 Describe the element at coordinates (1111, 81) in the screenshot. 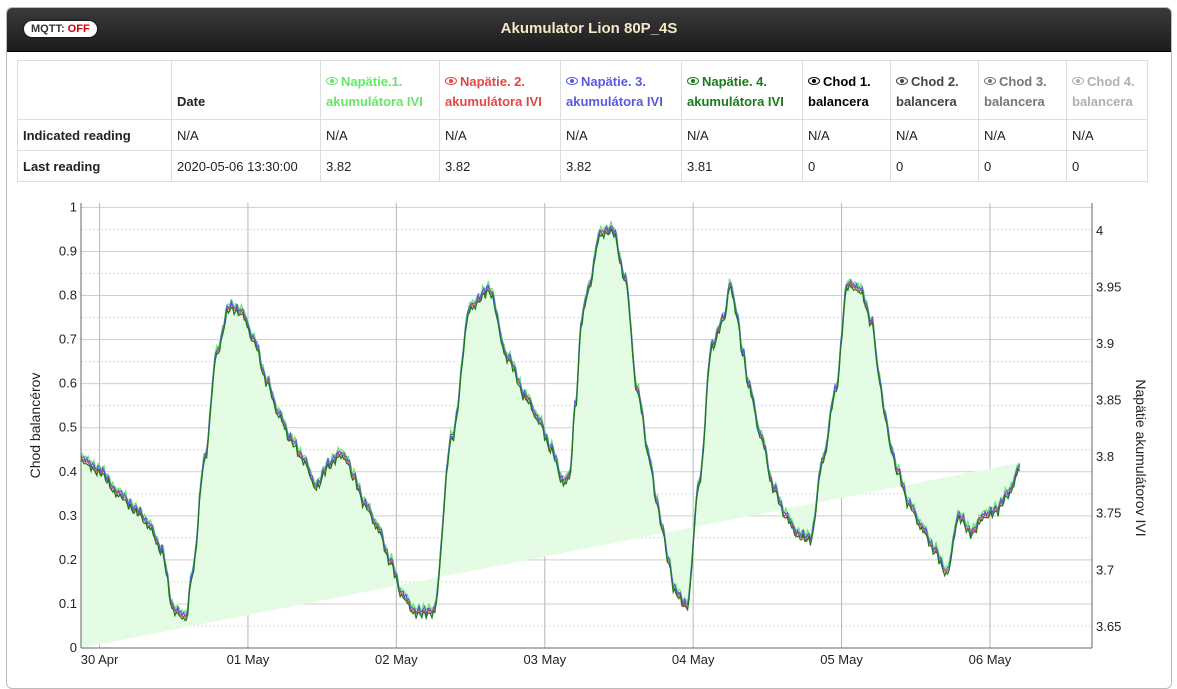

I see `series-header-line1: Chod 4.` at that location.